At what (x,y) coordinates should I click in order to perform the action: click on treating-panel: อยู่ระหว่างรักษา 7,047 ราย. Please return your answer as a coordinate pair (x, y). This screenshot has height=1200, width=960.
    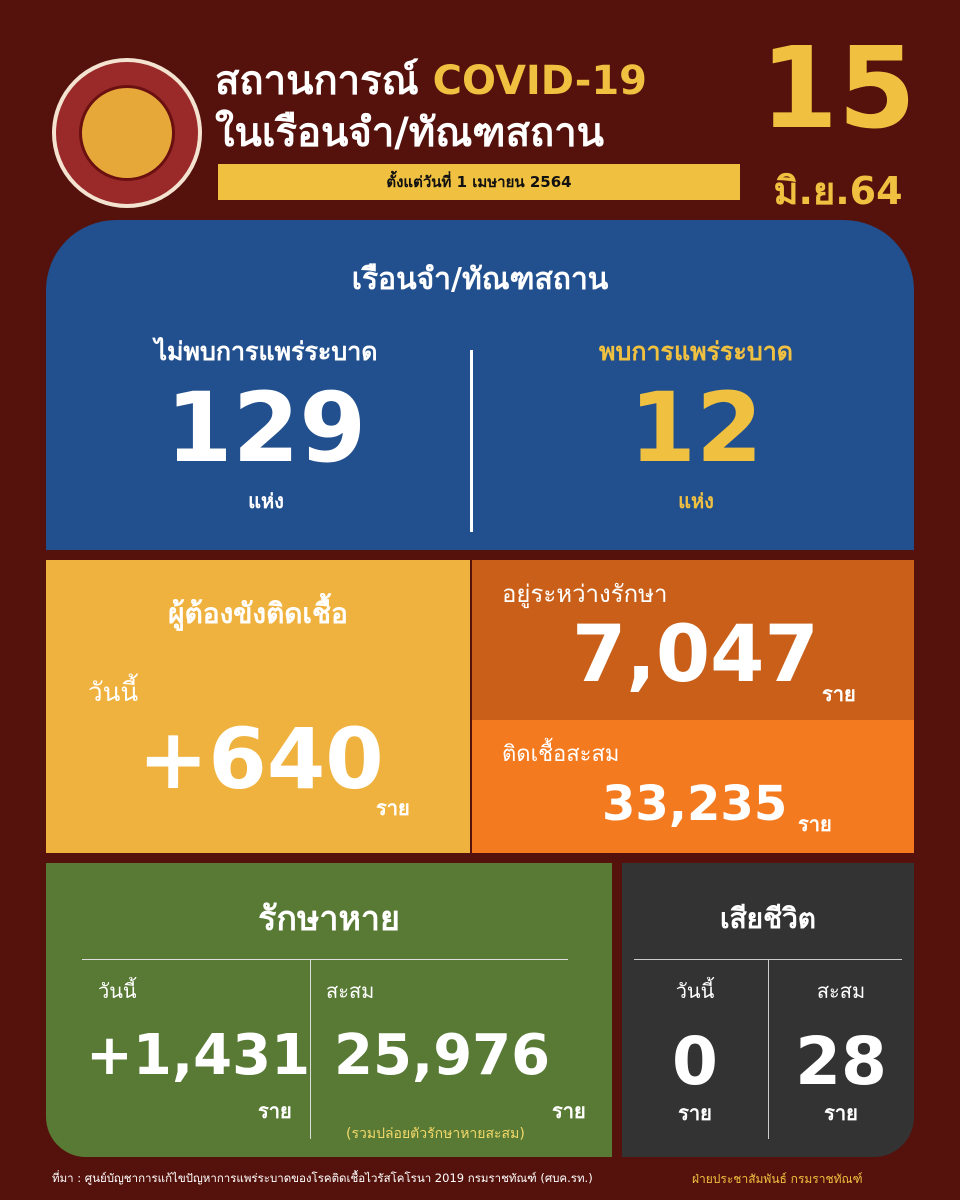
    Looking at the image, I should click on (693, 640).